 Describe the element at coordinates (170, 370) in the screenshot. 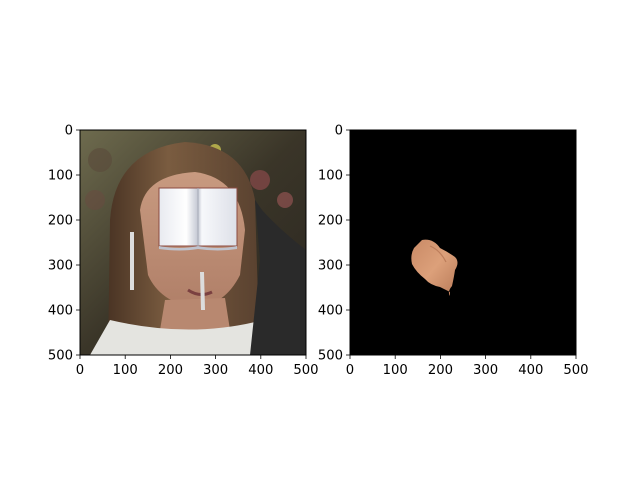

I see `left-x-tick-label: 200` at that location.